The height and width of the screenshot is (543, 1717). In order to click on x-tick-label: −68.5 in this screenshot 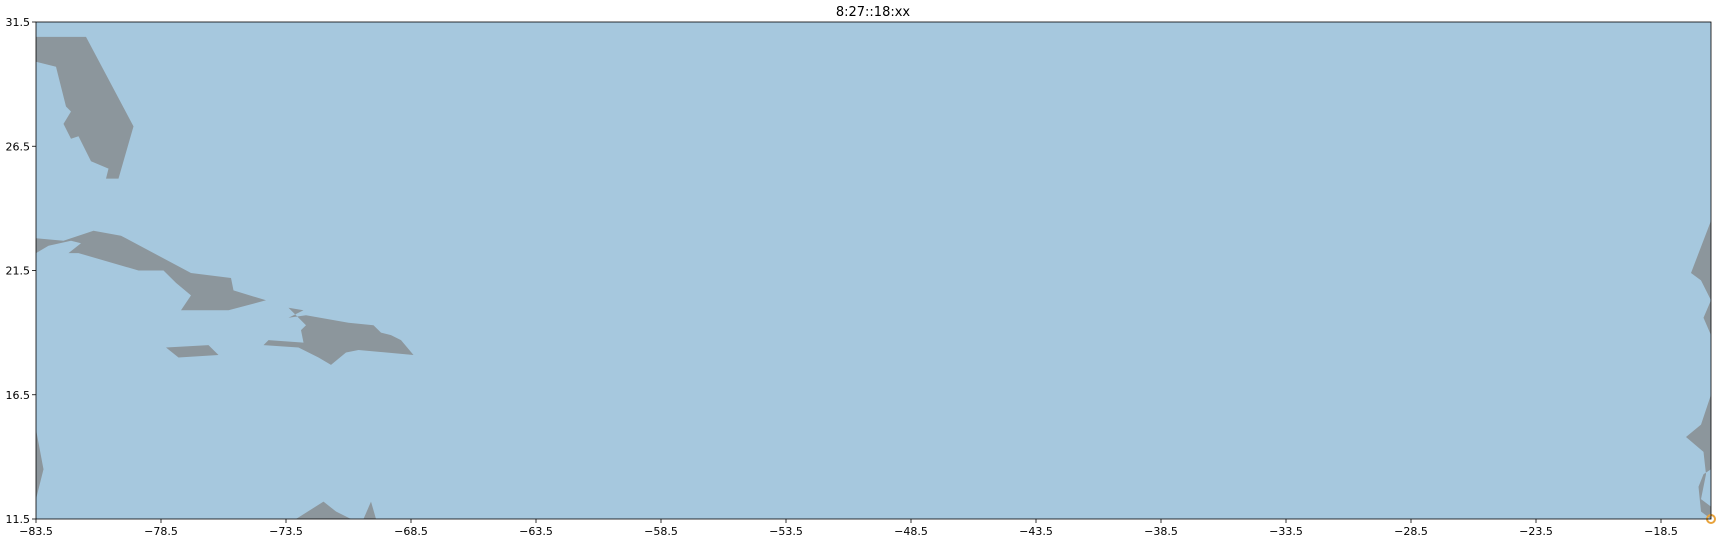, I will do `click(411, 531)`.